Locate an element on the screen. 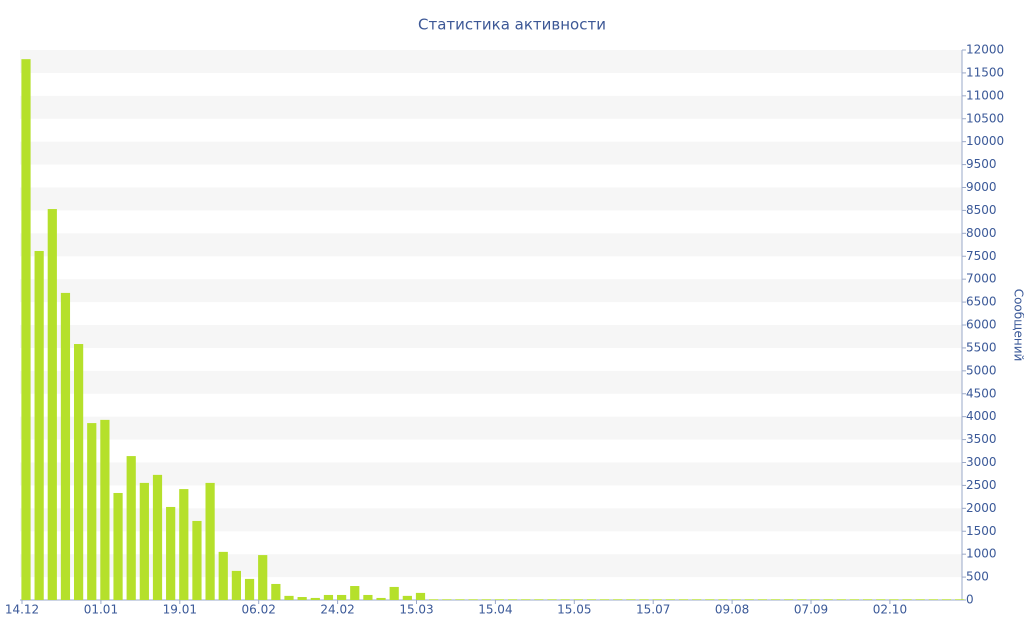  y-tick-label: 9500 is located at coordinates (981, 164).